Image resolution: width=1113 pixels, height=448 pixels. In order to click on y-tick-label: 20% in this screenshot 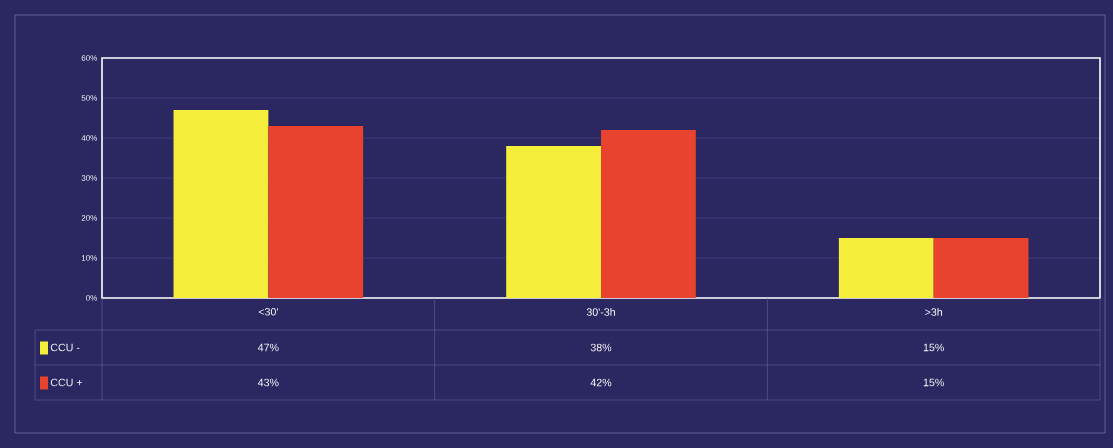, I will do `click(89, 218)`.